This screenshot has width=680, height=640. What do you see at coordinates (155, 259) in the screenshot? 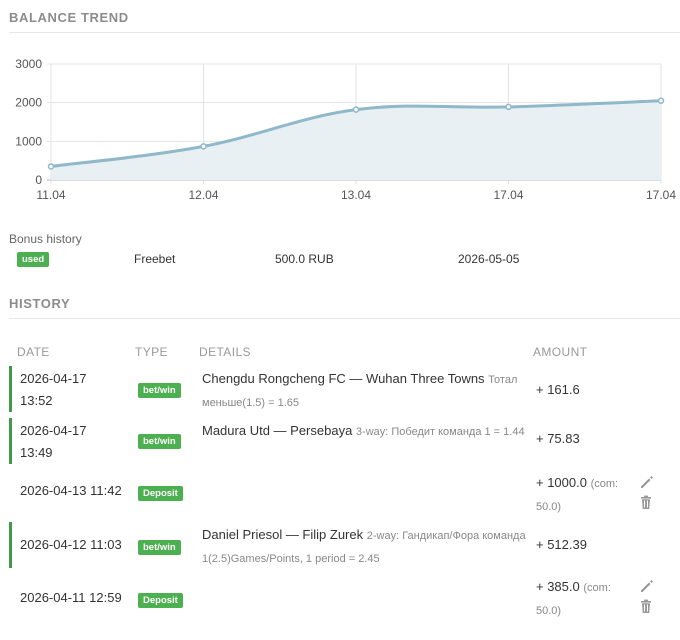
I see `bonus-type: Freebet` at bounding box center [155, 259].